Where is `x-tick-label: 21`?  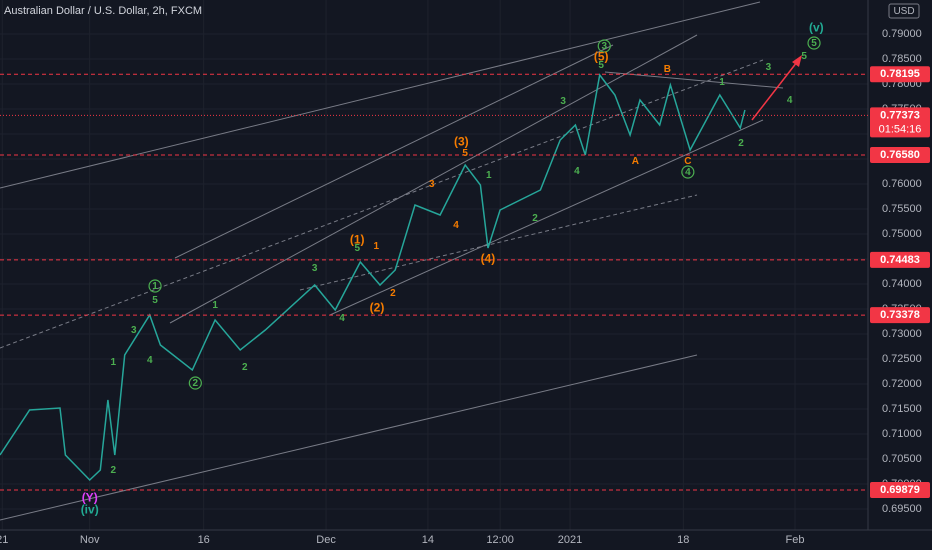
x-tick-label: 21 is located at coordinates (4, 540).